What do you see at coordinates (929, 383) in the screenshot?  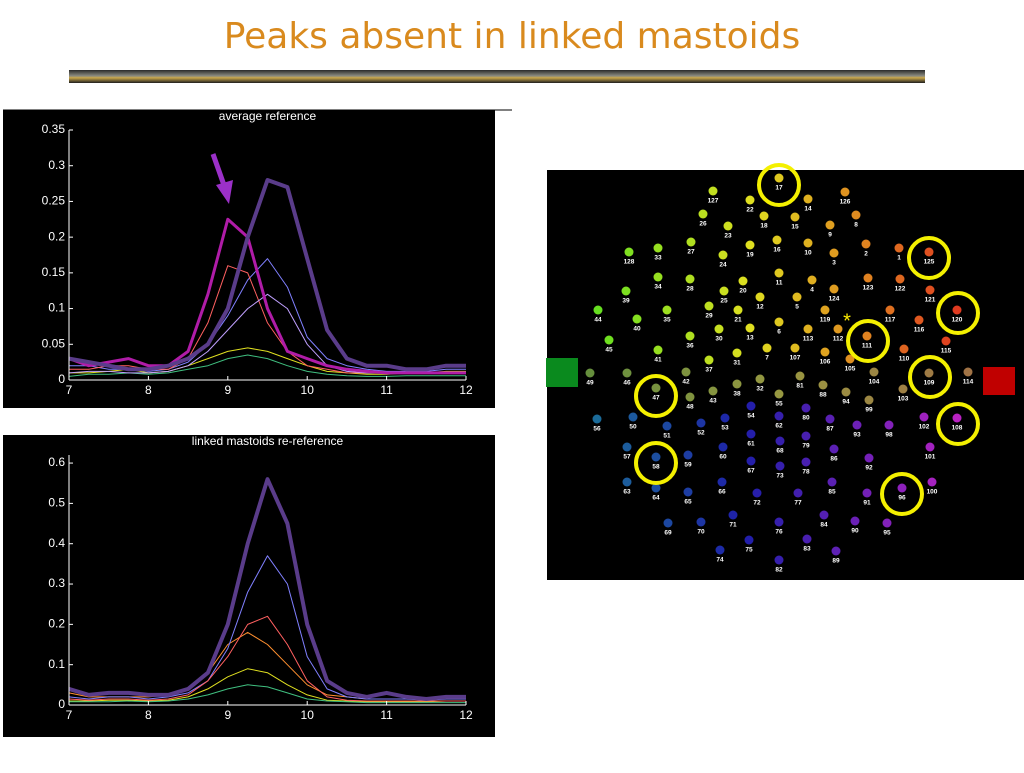 I see `electrode-label: 109` at bounding box center [929, 383].